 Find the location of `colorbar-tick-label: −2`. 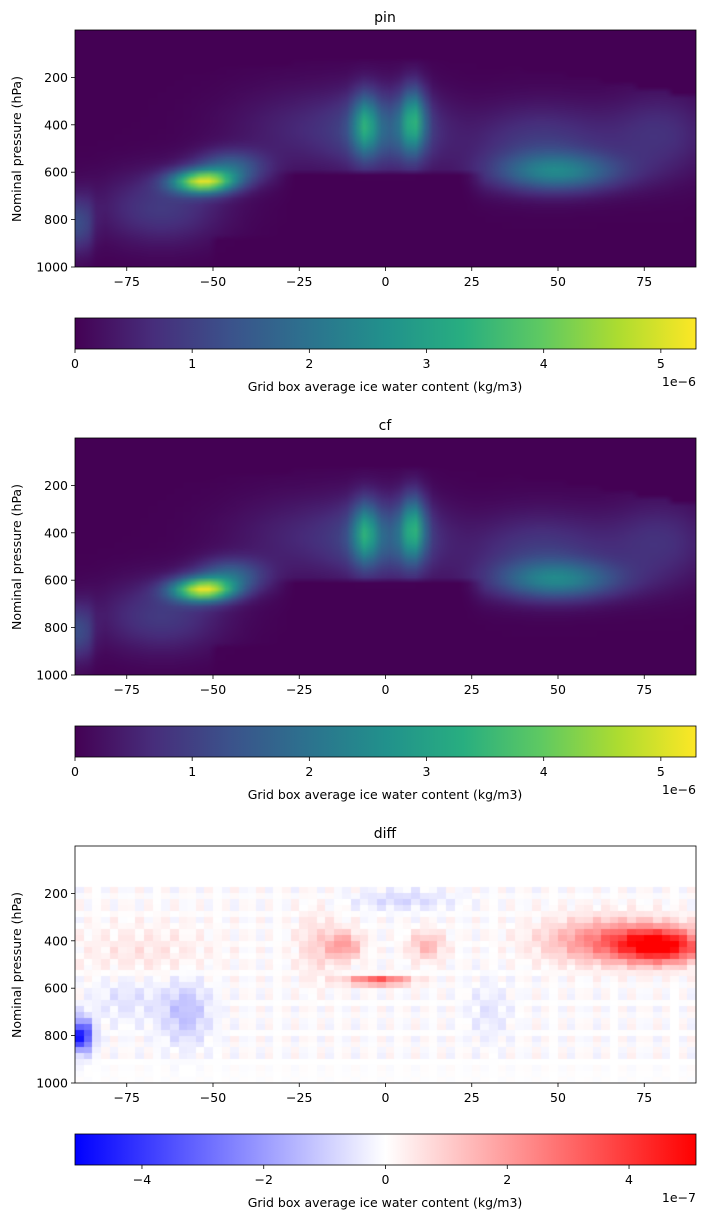

colorbar-tick-label: −2 is located at coordinates (264, 1179).